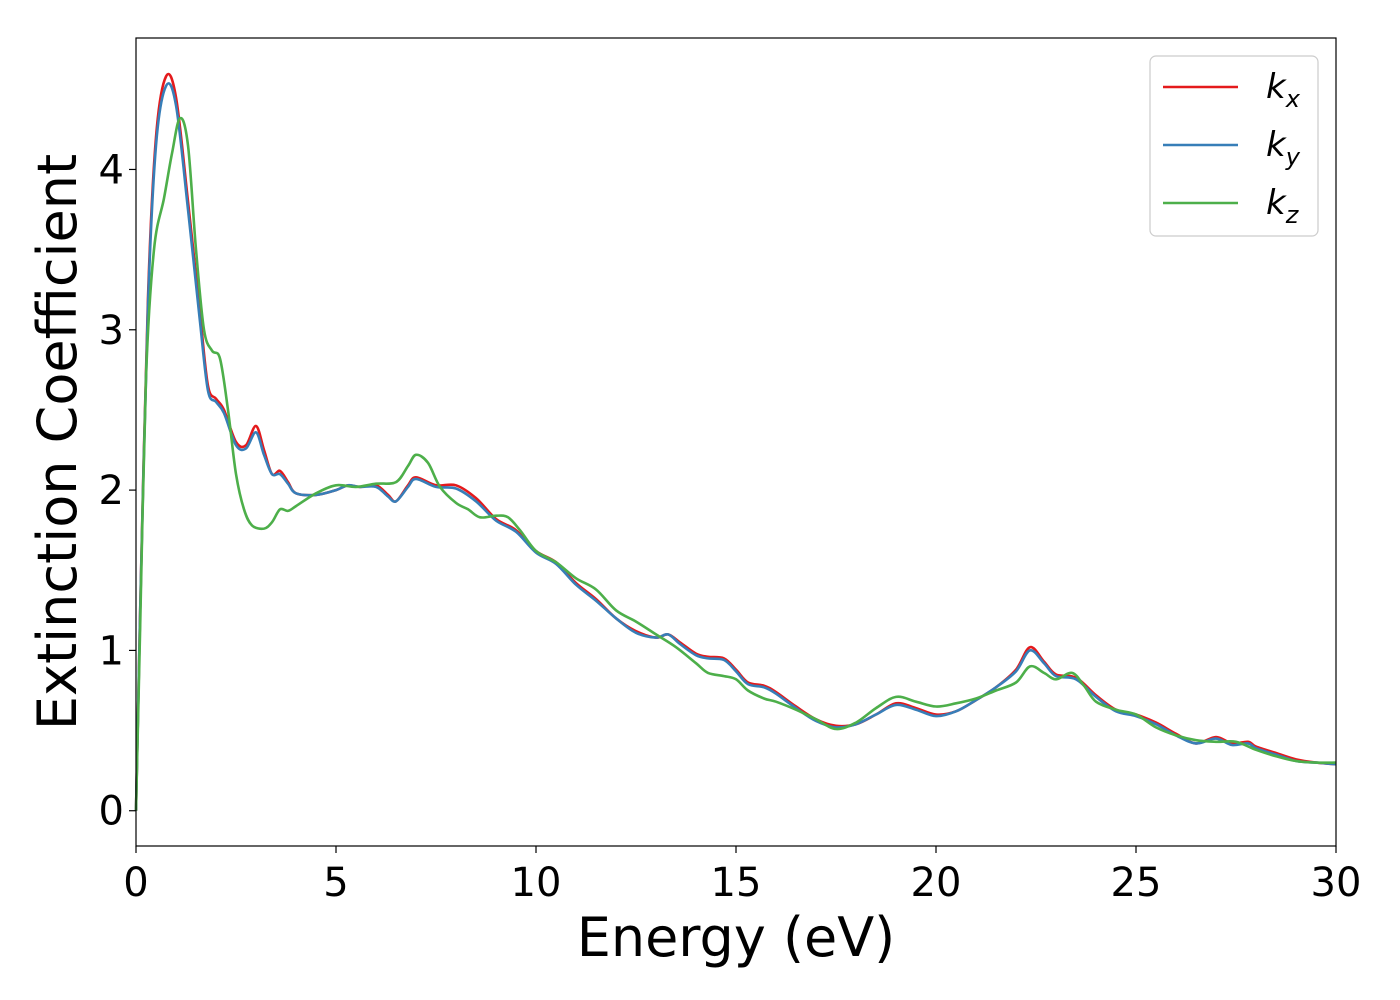 This screenshot has height=1000, width=1400. I want to click on legend-label-k-x: kx, so click(1283, 90).